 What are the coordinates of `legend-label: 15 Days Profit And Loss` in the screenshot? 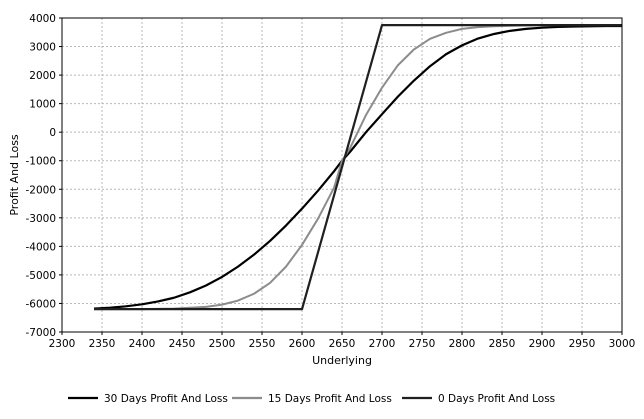 It's located at (330, 399).